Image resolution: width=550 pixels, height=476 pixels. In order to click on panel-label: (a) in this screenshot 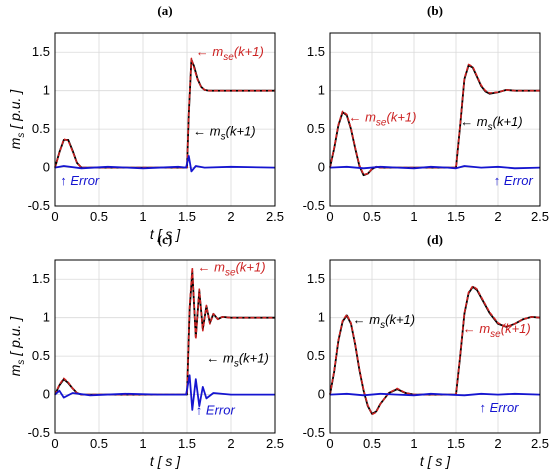, I will do `click(164, 10)`.